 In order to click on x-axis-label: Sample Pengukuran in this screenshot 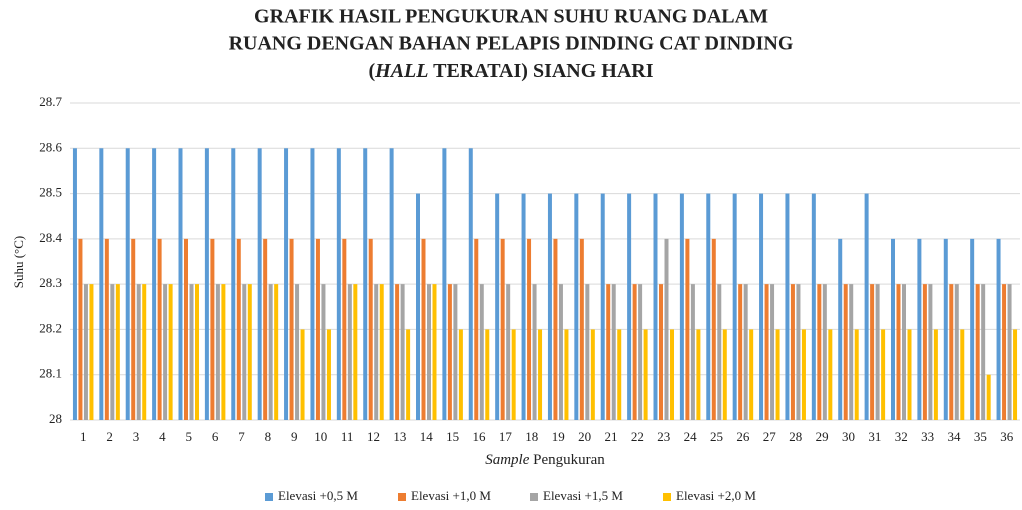, I will do `click(545, 460)`.